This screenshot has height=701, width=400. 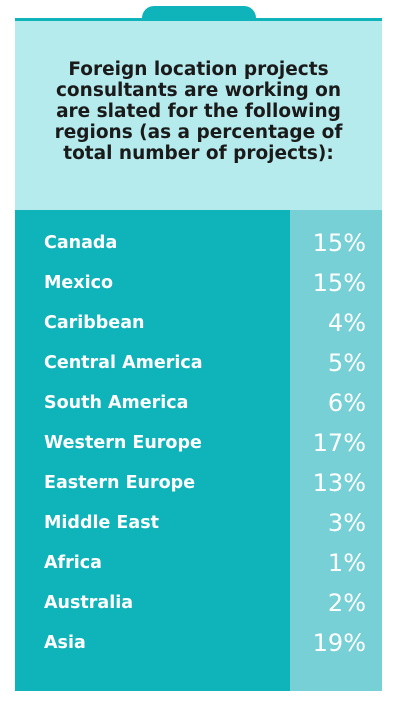 I want to click on region-label: Australia, so click(x=89, y=603).